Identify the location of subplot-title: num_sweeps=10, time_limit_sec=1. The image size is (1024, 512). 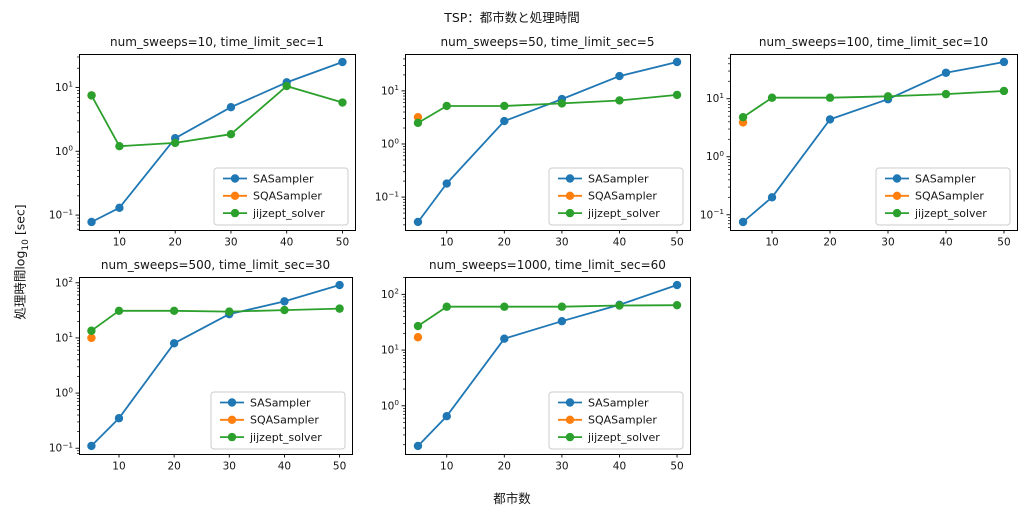
(217, 42).